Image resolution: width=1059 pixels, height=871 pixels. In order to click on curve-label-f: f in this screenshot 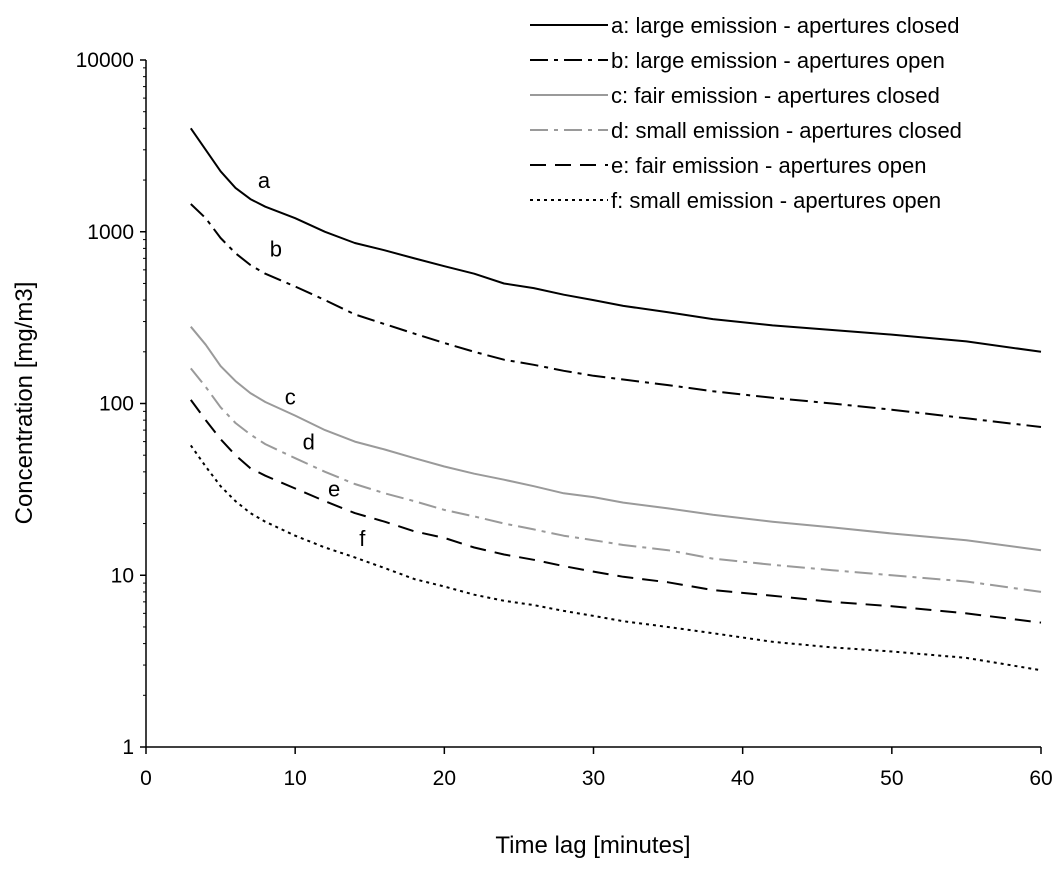, I will do `click(362, 538)`.